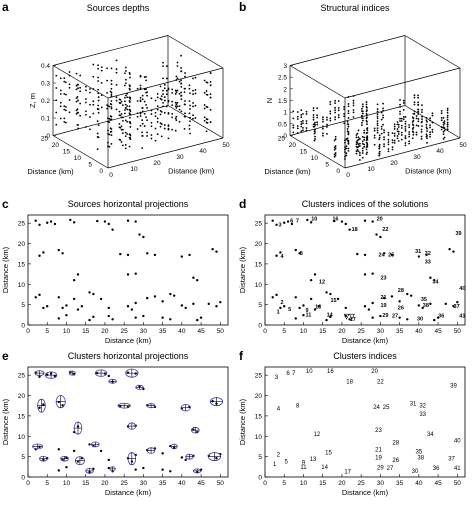 Image resolution: width=474 pixels, height=507 pixels. What do you see at coordinates (201, 483) in the screenshot?
I see `x-tick-label: 45` at bounding box center [201, 483].